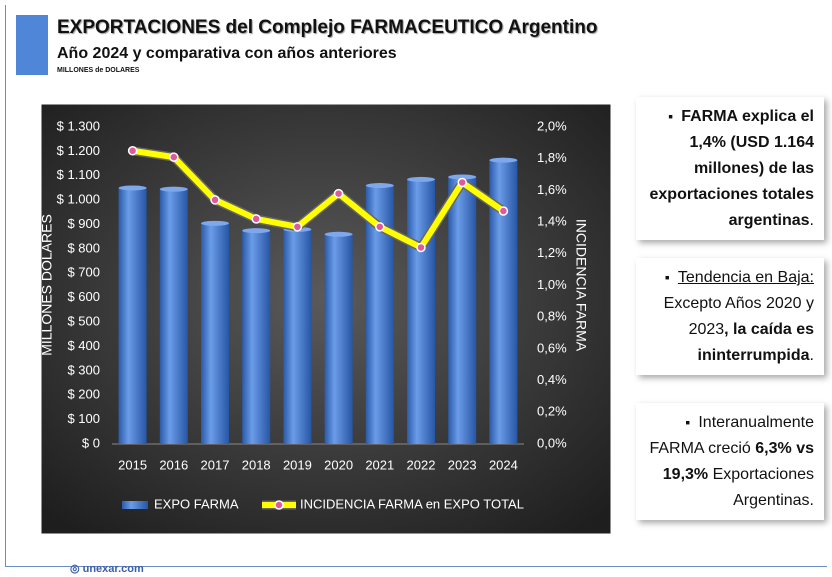  Describe the element at coordinates (552, 189) in the screenshot. I see `y2-tick-label: 1,6%` at that location.